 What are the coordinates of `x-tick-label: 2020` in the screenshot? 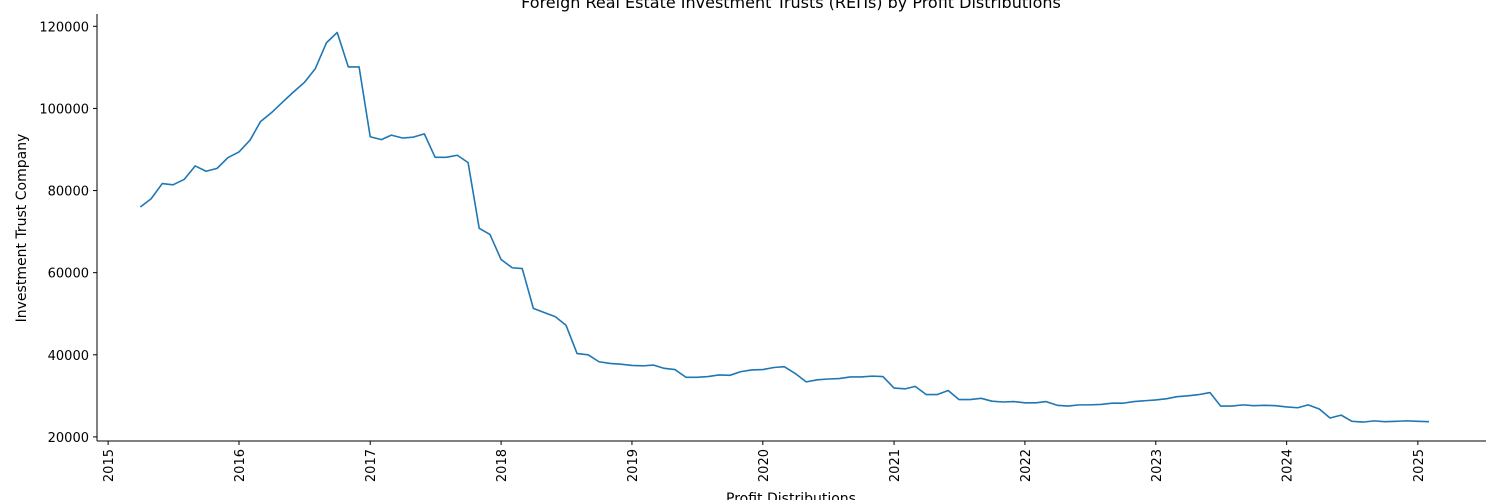 It's located at (764, 465).